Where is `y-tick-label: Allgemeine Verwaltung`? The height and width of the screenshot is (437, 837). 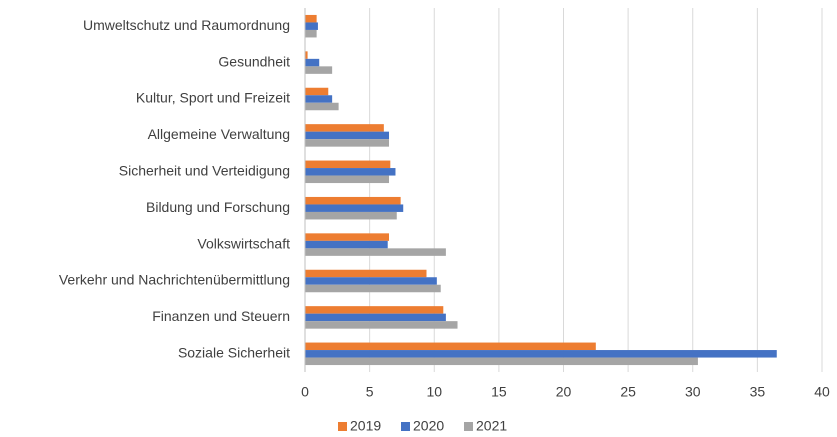 y-tick-label: Allgemeine Verwaltung is located at coordinates (219, 134).